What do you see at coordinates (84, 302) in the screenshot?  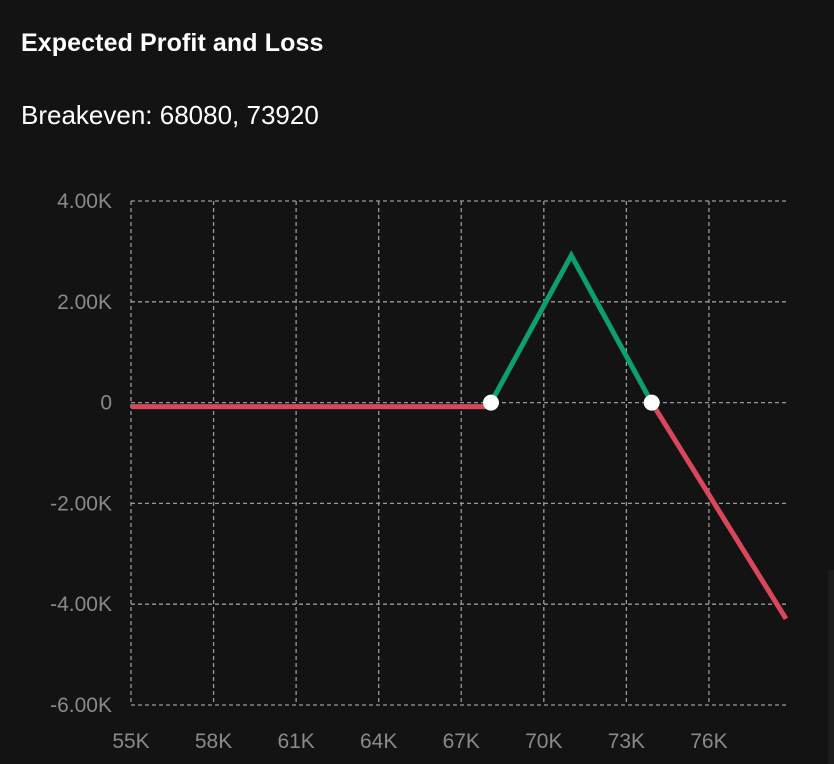 I see `y-tick-label: 2.00K` at bounding box center [84, 302].